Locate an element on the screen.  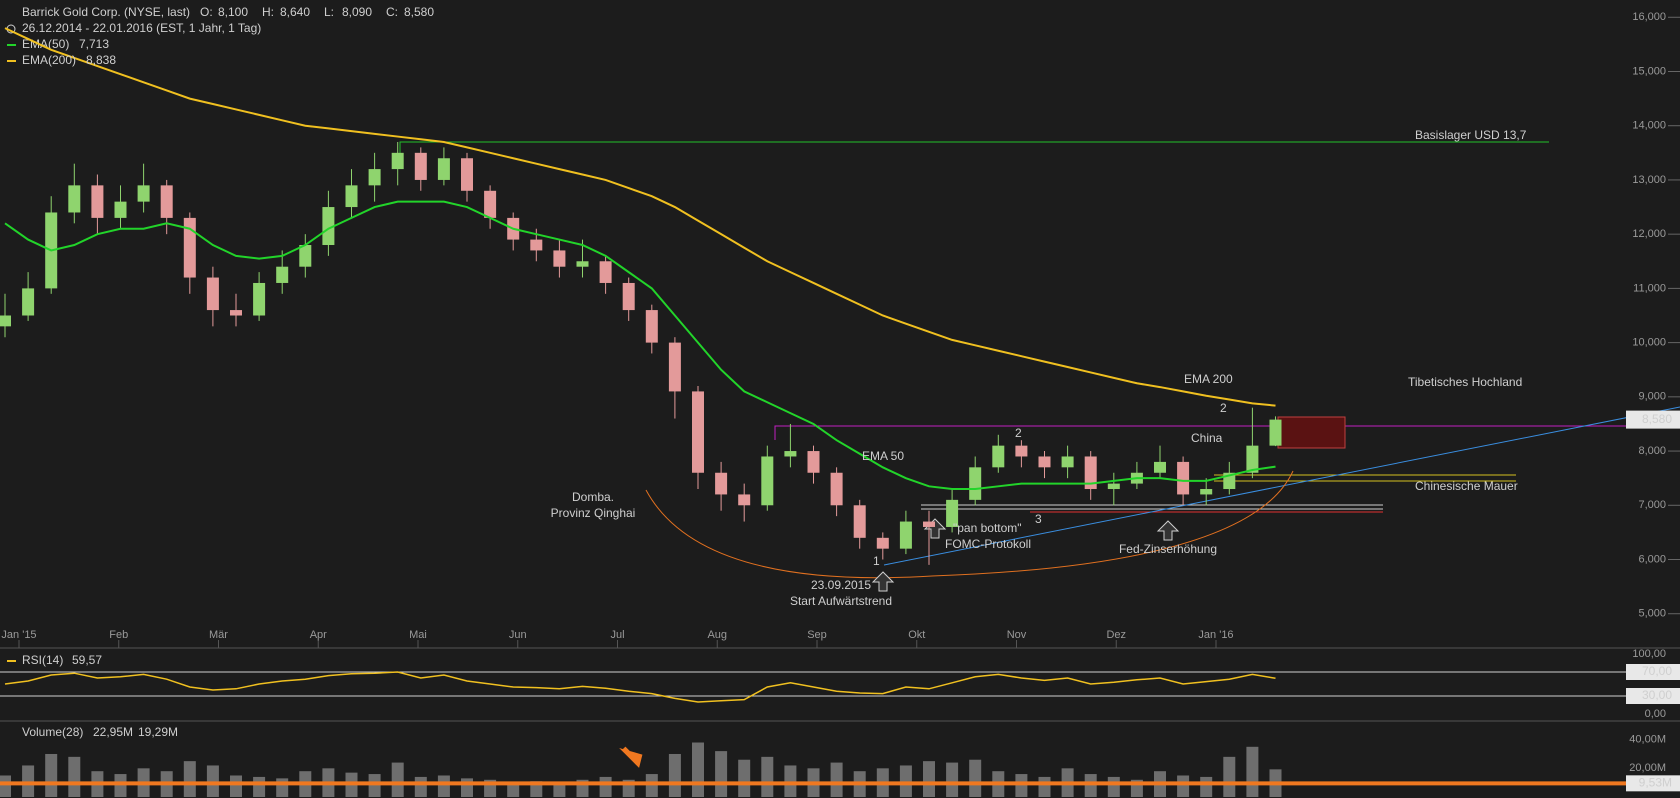
x-tick-label: Nov is located at coordinates (1017, 635).